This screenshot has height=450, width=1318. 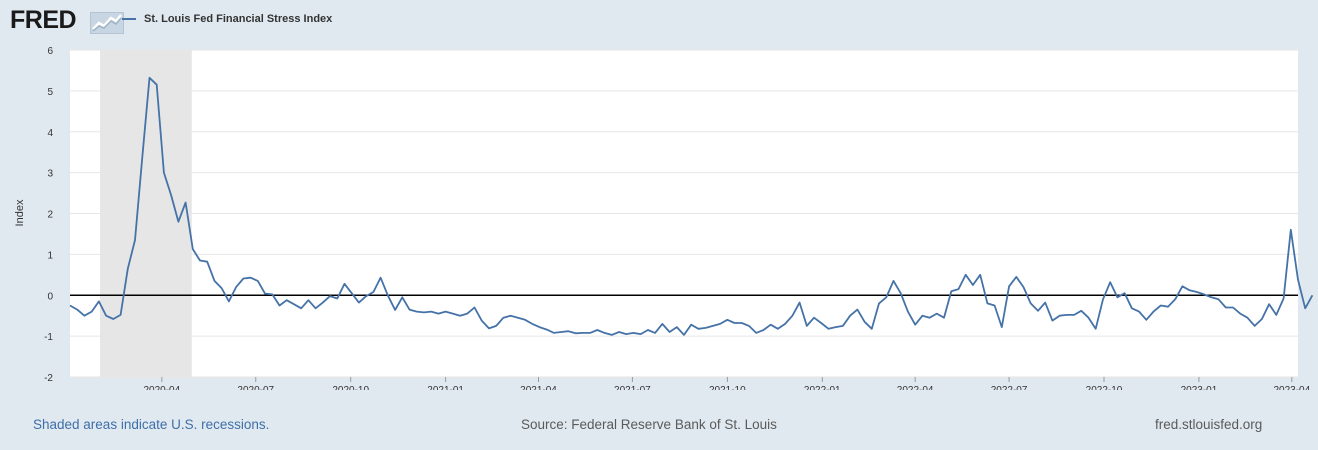 What do you see at coordinates (350, 387) in the screenshot?
I see `x-tick-label: 2020-10` at bounding box center [350, 387].